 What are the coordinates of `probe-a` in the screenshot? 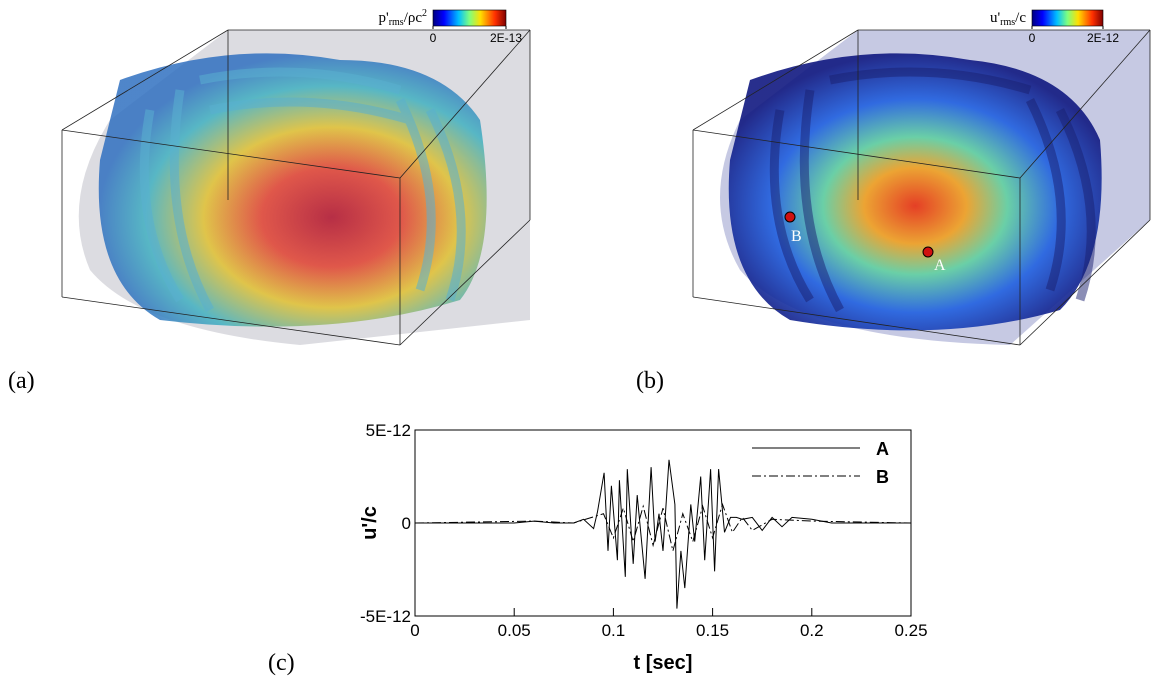 It's located at (928, 252).